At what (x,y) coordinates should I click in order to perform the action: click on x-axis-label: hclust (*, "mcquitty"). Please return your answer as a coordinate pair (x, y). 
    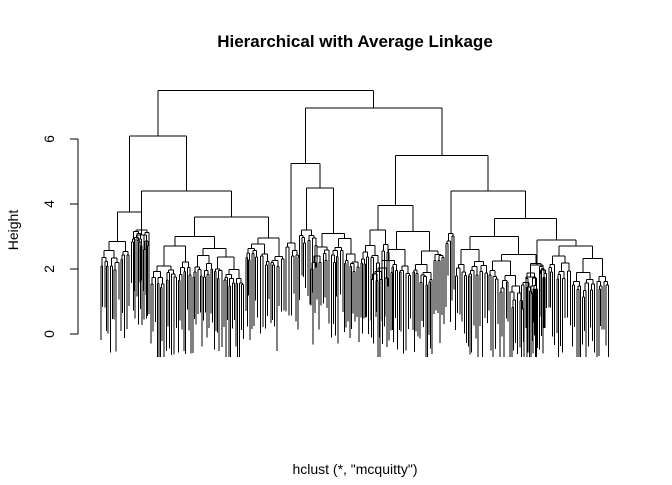
    Looking at the image, I should click on (354, 469).